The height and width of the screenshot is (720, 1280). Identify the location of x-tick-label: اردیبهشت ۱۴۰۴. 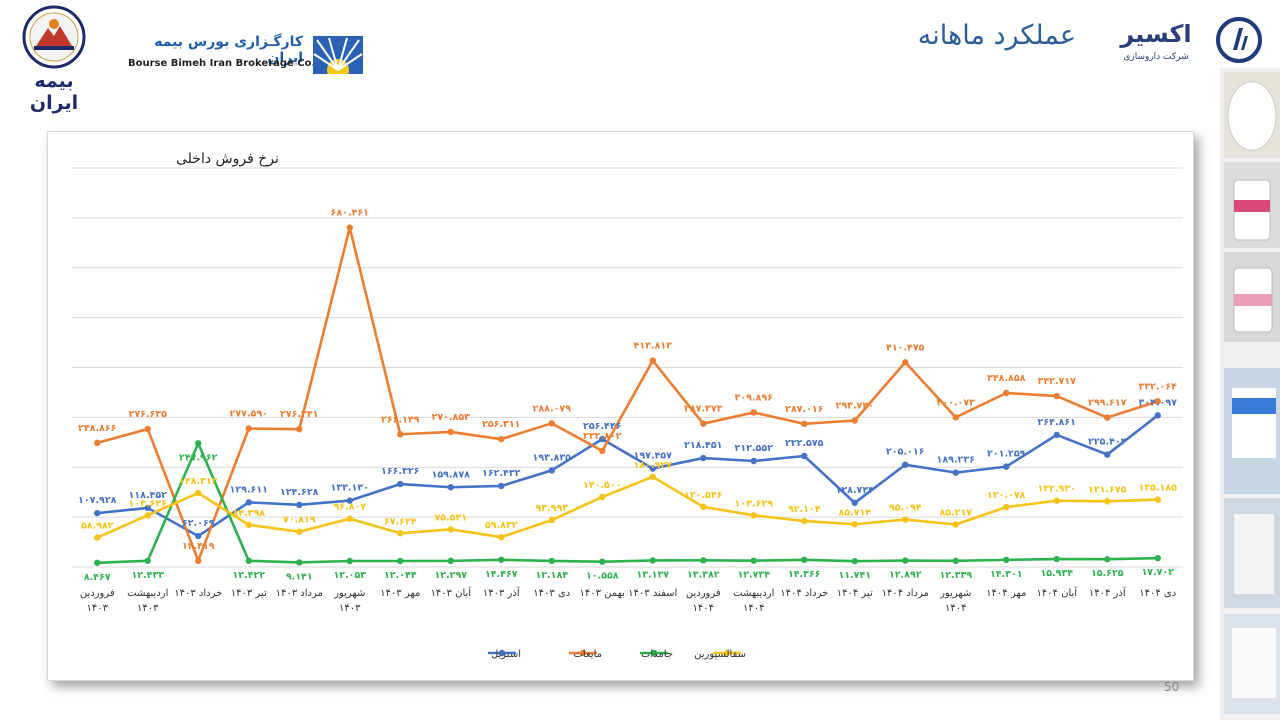
(753, 601).